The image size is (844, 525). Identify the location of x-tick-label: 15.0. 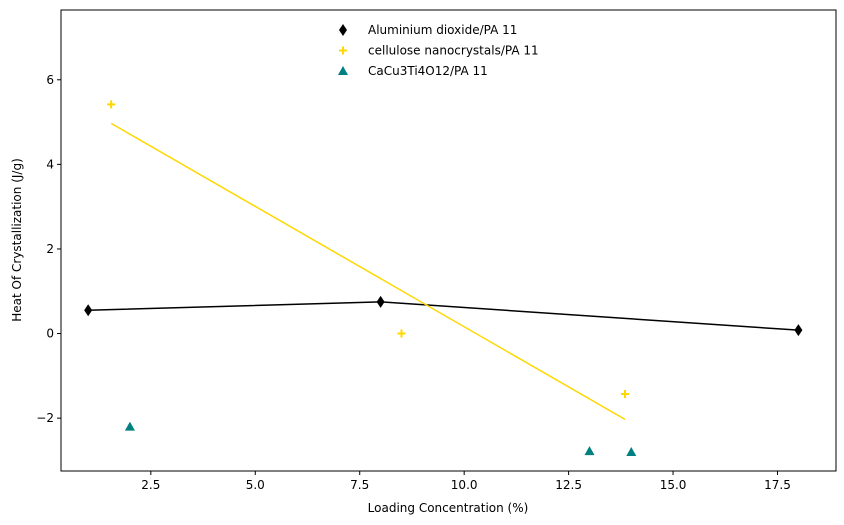
(673, 485).